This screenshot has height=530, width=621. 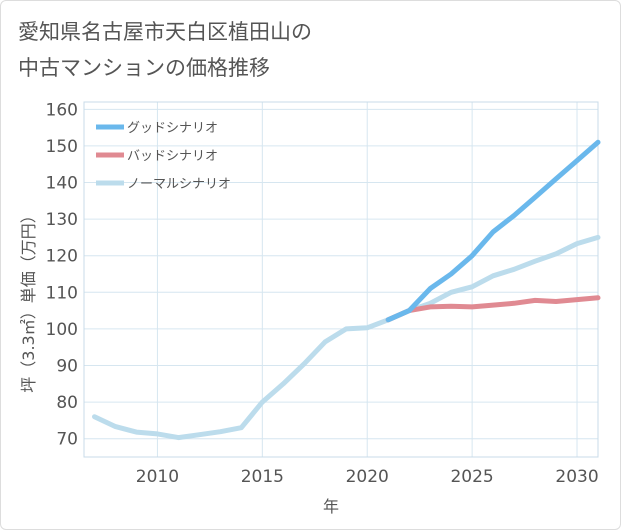 I want to click on chart-title: 愛知県名古屋市天白区植田山の 中古マンションの価格推移, so click(x=228, y=50).